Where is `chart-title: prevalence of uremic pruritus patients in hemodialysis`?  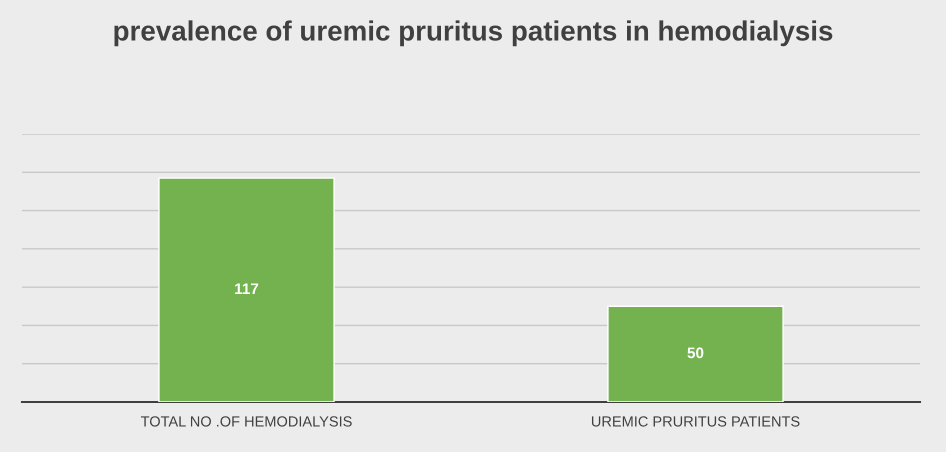 chart-title: prevalence of uremic pruritus patients in hemodialysis is located at coordinates (473, 33).